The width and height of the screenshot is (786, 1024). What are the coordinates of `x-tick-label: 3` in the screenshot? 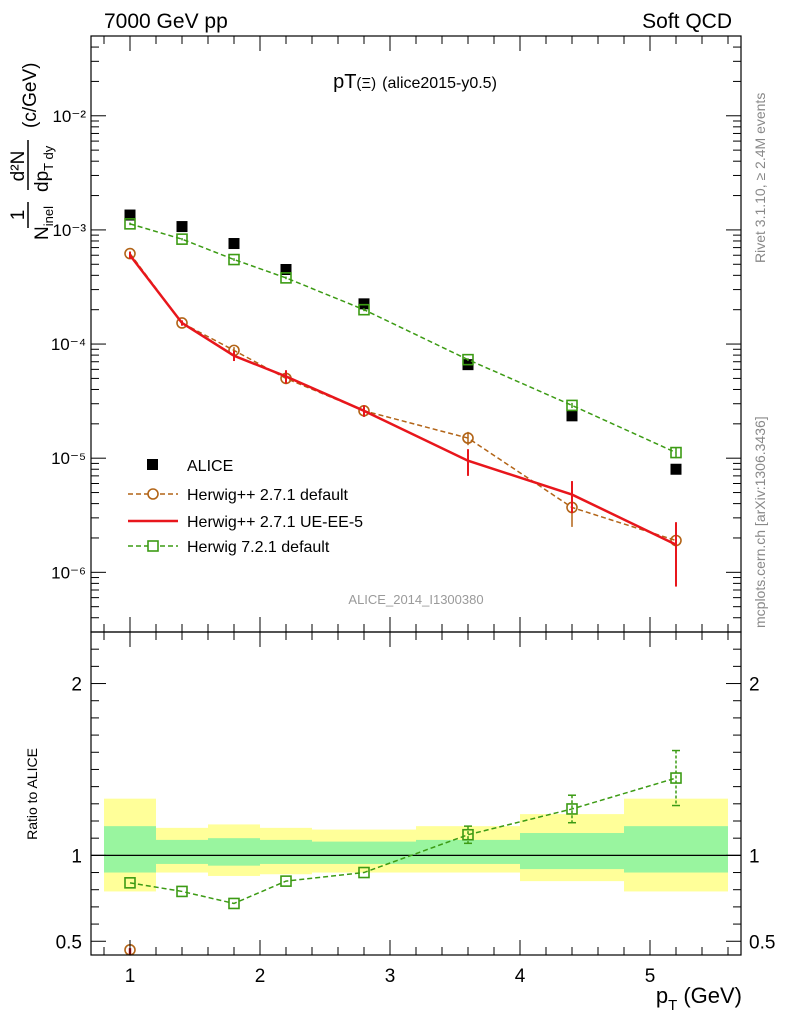 It's located at (390, 976).